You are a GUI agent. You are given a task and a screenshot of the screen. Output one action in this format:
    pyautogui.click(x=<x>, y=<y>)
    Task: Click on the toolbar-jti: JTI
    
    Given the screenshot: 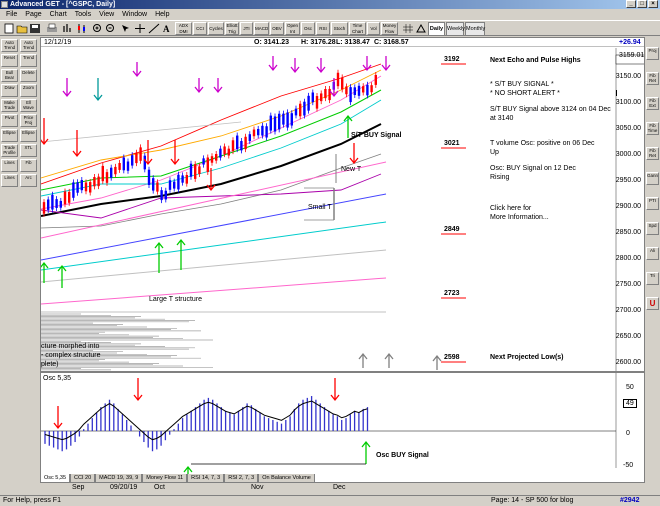 What is the action you would take?
    pyautogui.click(x=246, y=28)
    